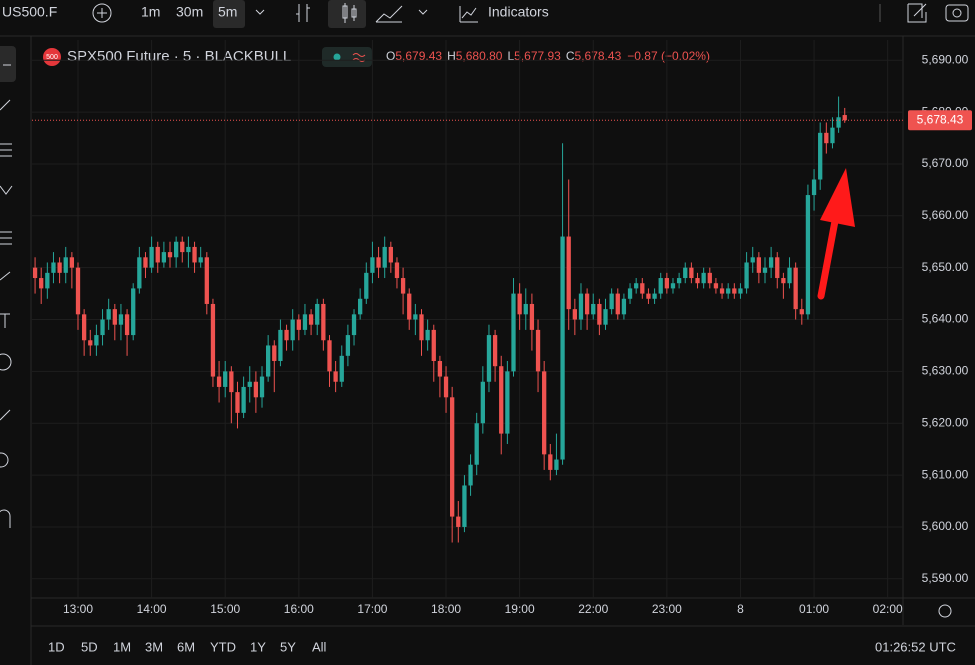  I want to click on clock: 01:26:52 UTC, so click(915, 646).